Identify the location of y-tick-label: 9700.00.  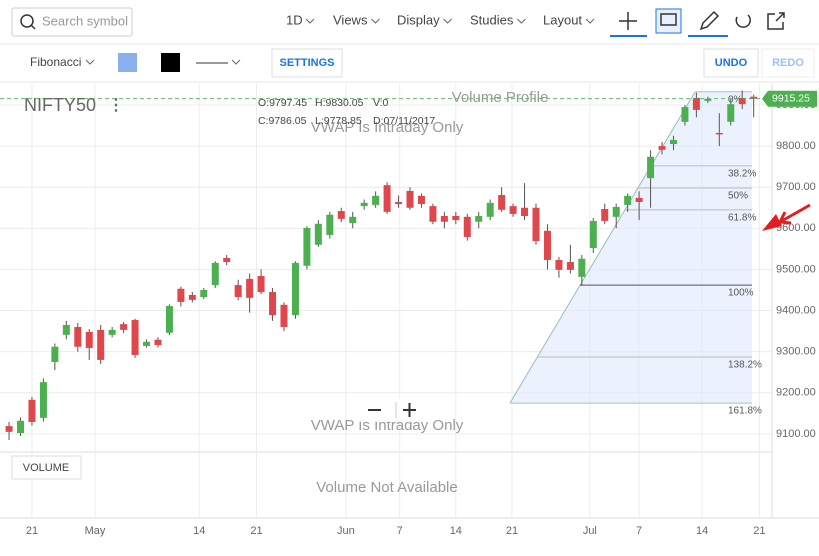
(796, 187).